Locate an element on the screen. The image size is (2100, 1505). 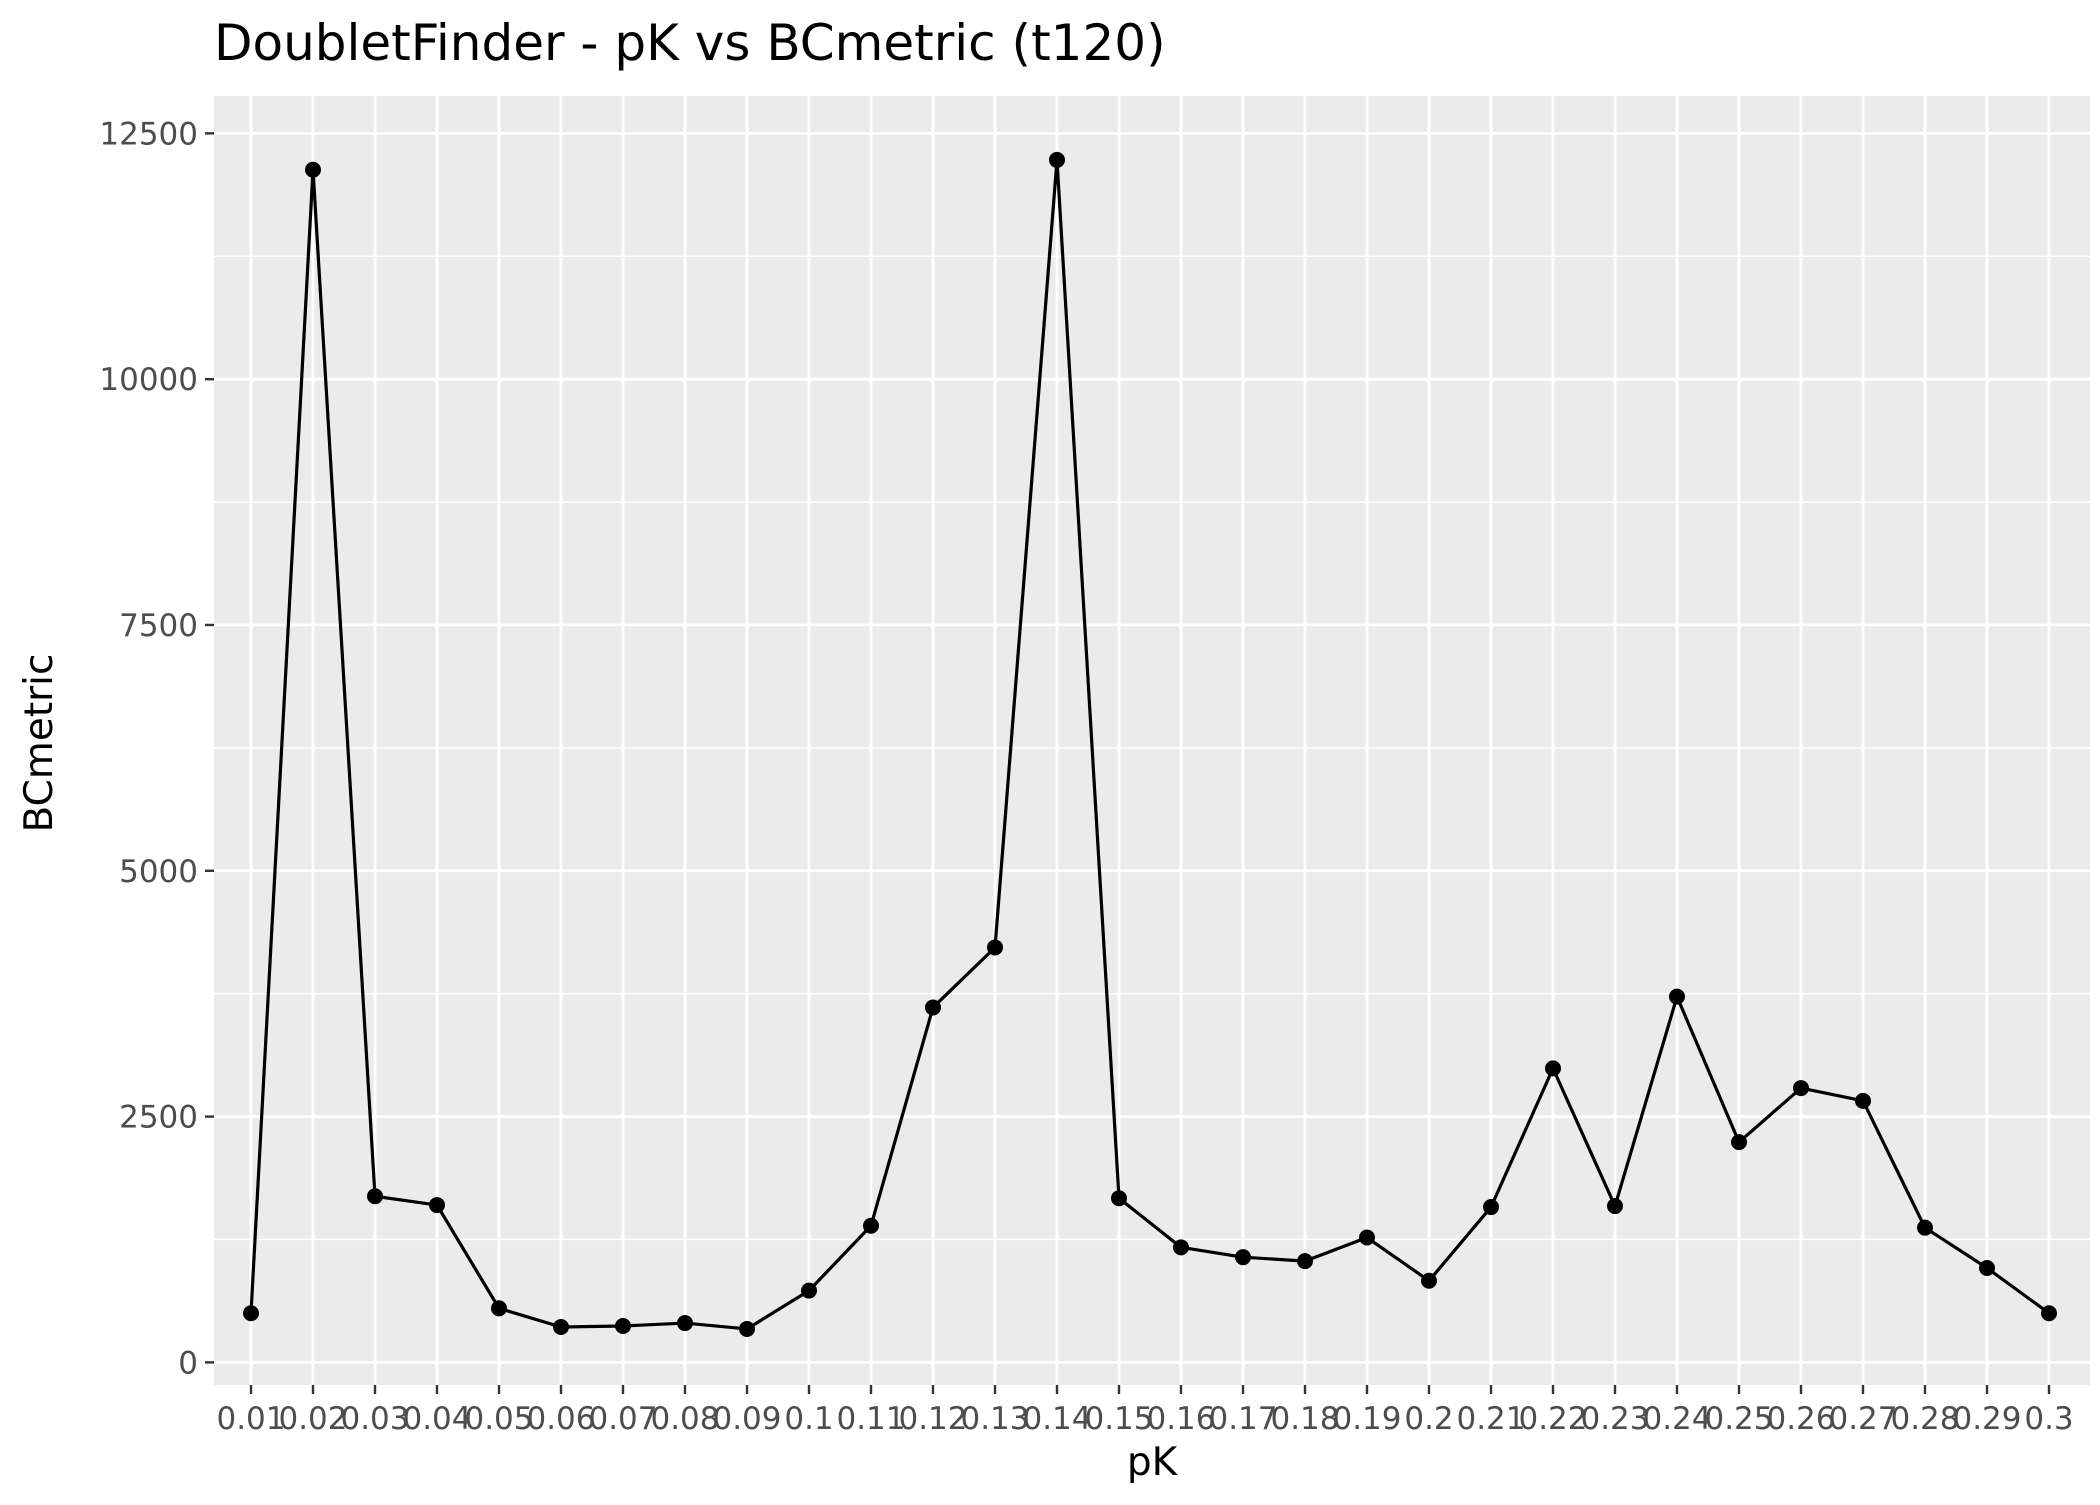
y-tick-label: 10000 is located at coordinates (148, 380).